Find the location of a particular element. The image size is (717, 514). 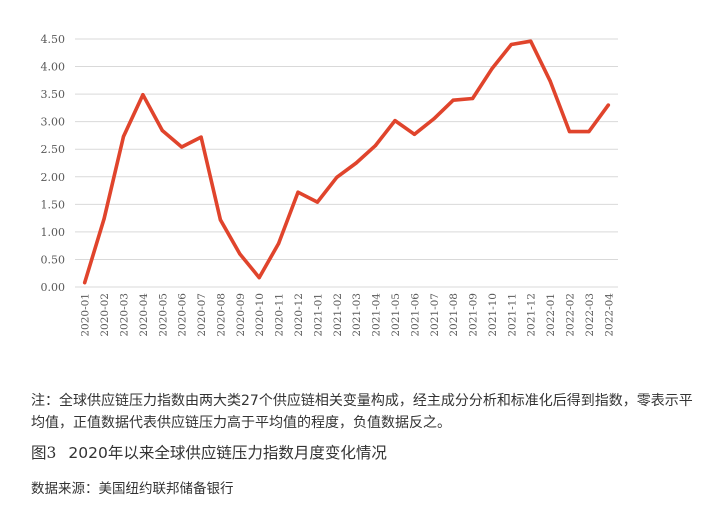

x-tick-label: 2020-01 is located at coordinates (86, 315).